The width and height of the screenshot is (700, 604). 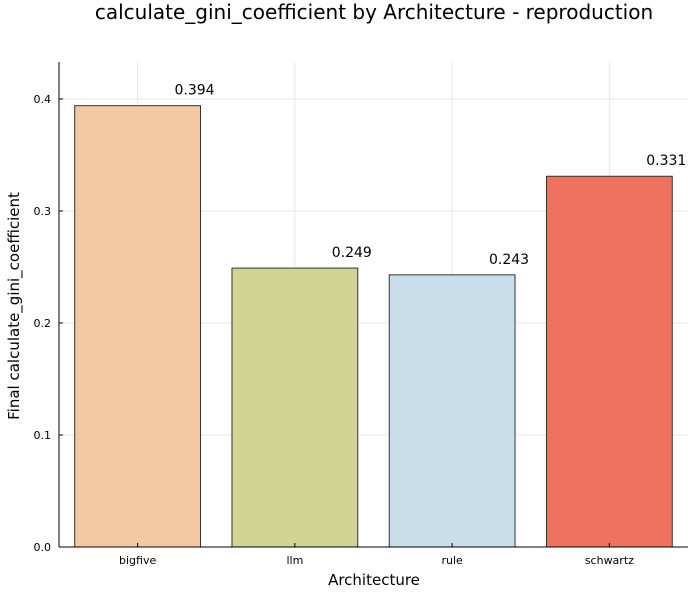 I want to click on x-tick-label: bigfive, so click(x=137, y=560).